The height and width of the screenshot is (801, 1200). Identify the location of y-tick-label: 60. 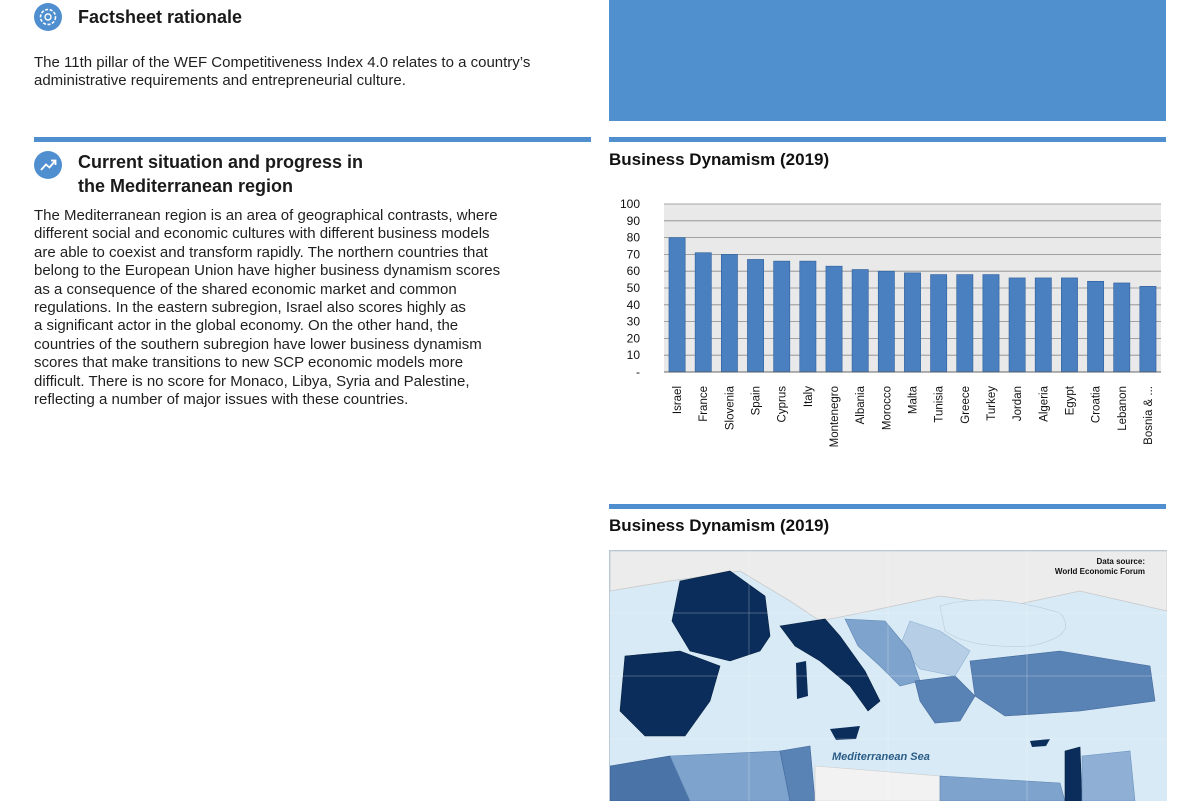
(634, 271).